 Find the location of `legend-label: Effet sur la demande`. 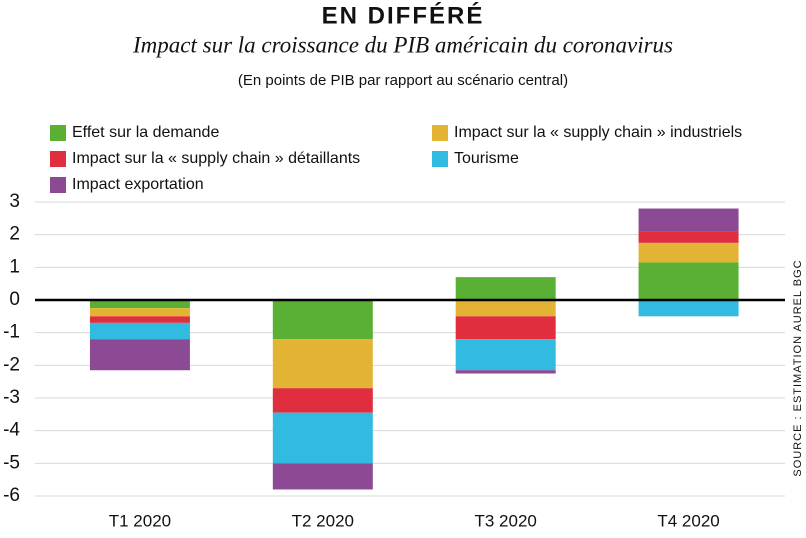

legend-label: Effet sur la demande is located at coordinates (145, 132).